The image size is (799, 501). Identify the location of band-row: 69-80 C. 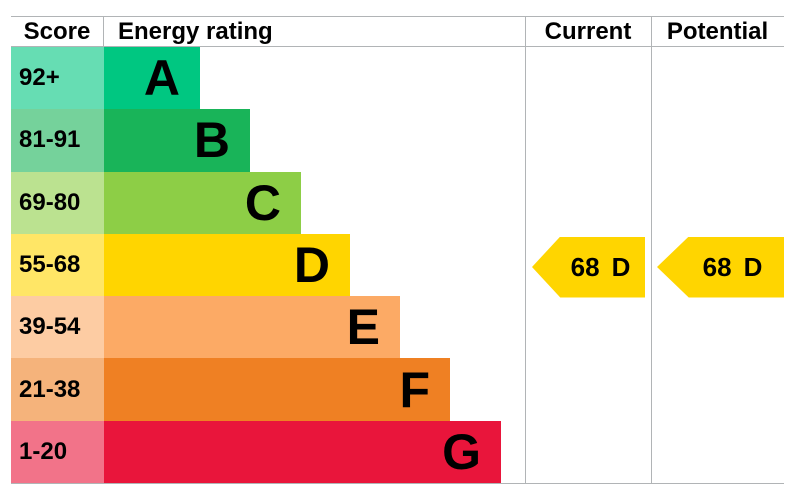
(397, 202).